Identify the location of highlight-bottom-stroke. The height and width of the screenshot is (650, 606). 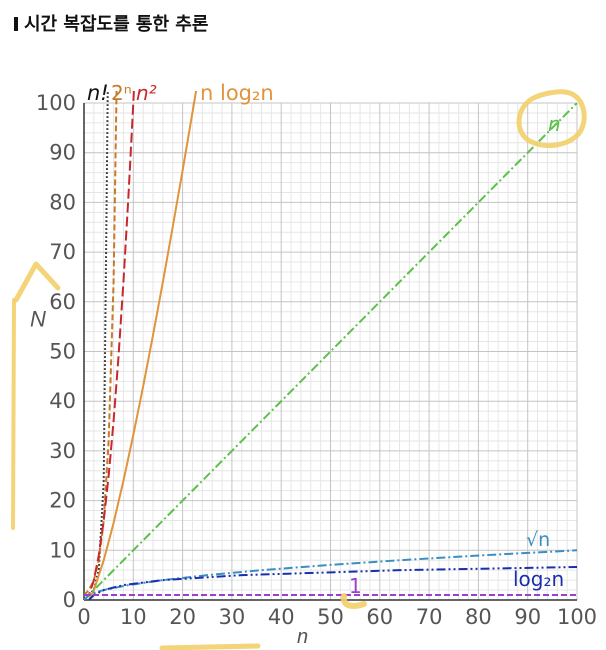
(210, 646).